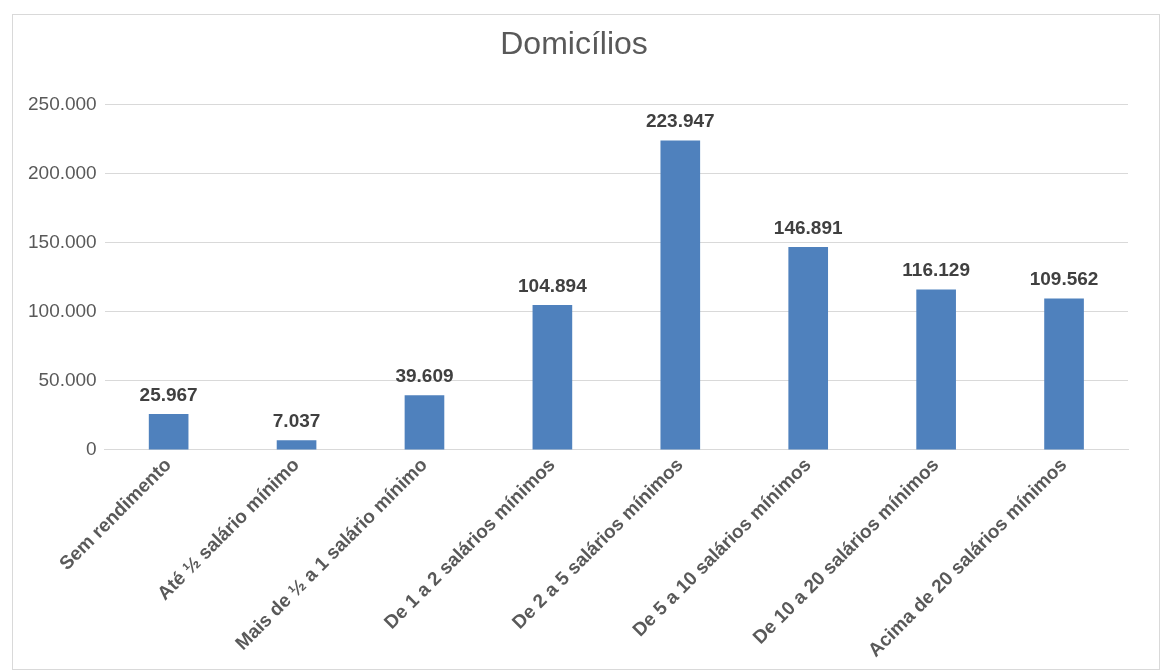  Describe the element at coordinates (680, 121) in the screenshot. I see `data-label: 223.947` at that location.